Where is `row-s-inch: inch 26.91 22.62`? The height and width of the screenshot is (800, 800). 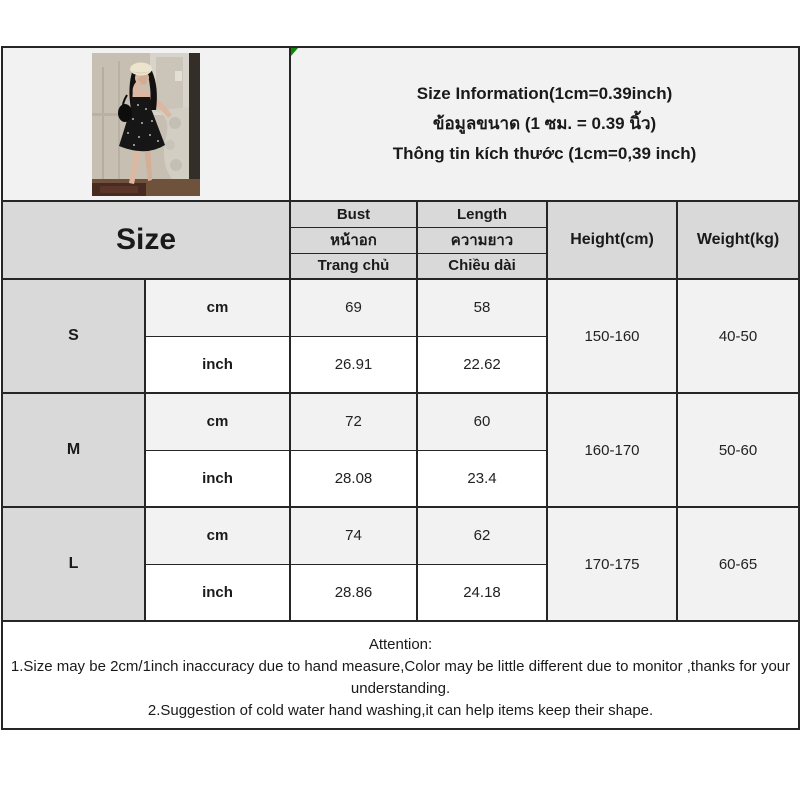
row-s-inch: inch 26.91 22.62 is located at coordinates (400, 364).